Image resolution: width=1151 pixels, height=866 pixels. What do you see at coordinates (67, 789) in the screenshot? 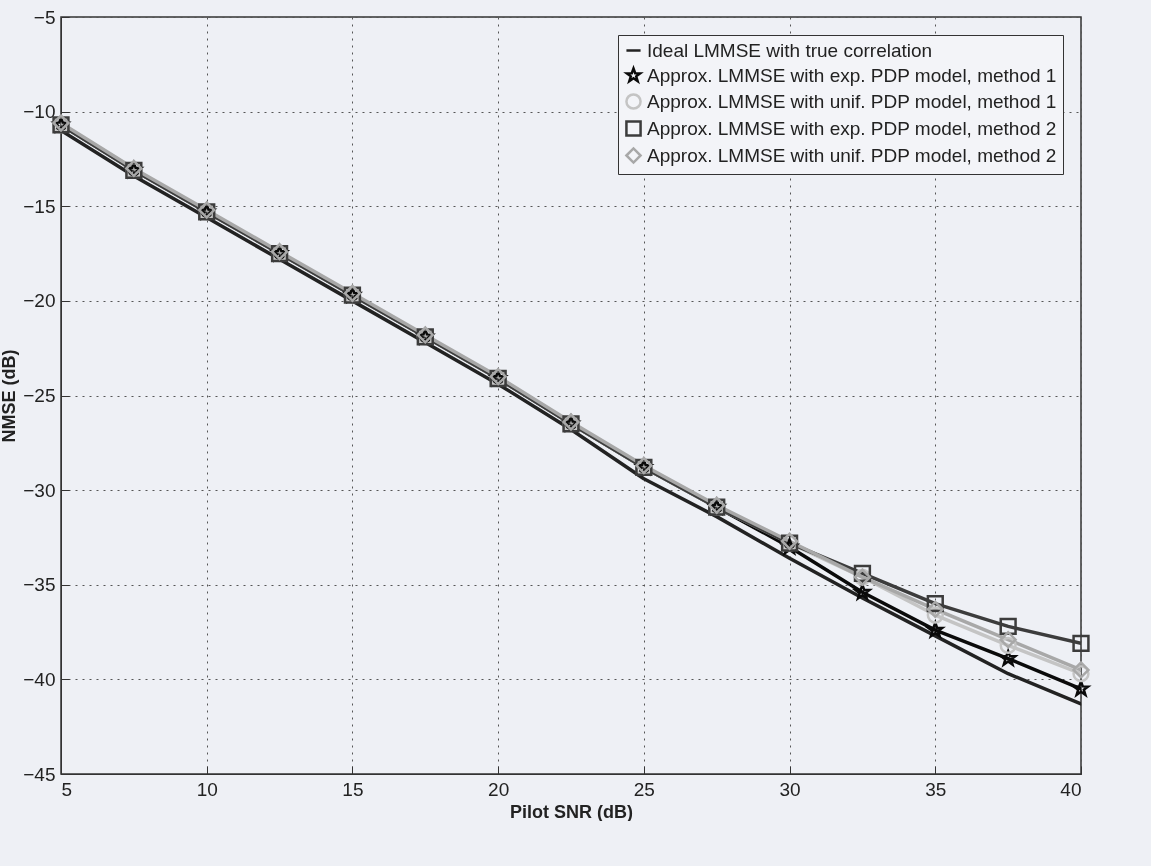
I see `x-tick-label: 5` at bounding box center [67, 789].